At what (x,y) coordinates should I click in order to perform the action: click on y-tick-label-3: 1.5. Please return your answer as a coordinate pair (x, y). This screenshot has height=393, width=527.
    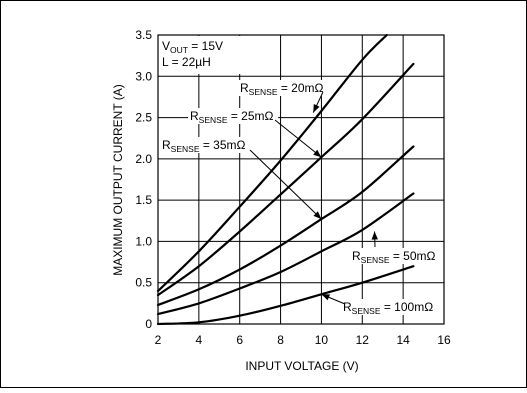
    Looking at the image, I should click on (143, 200).